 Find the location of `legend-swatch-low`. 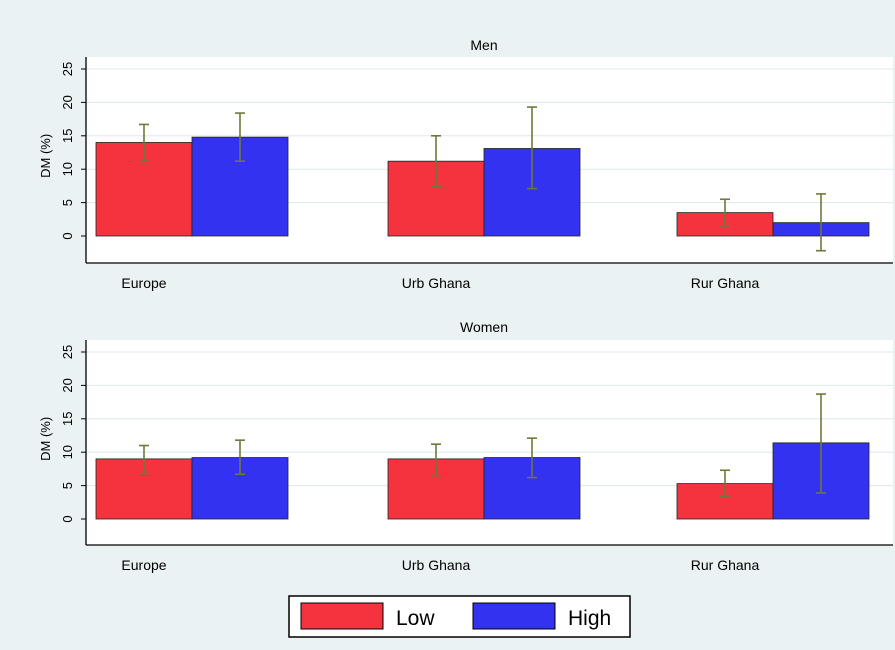

legend-swatch-low is located at coordinates (342, 616).